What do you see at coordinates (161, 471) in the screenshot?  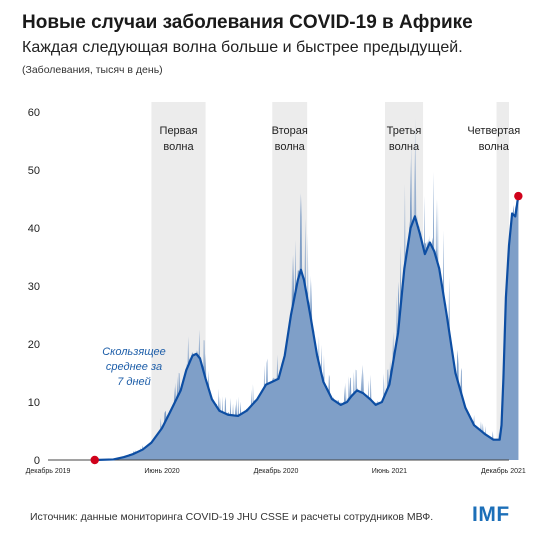 I see `x-tick-label: Июнь 2020` at bounding box center [161, 471].